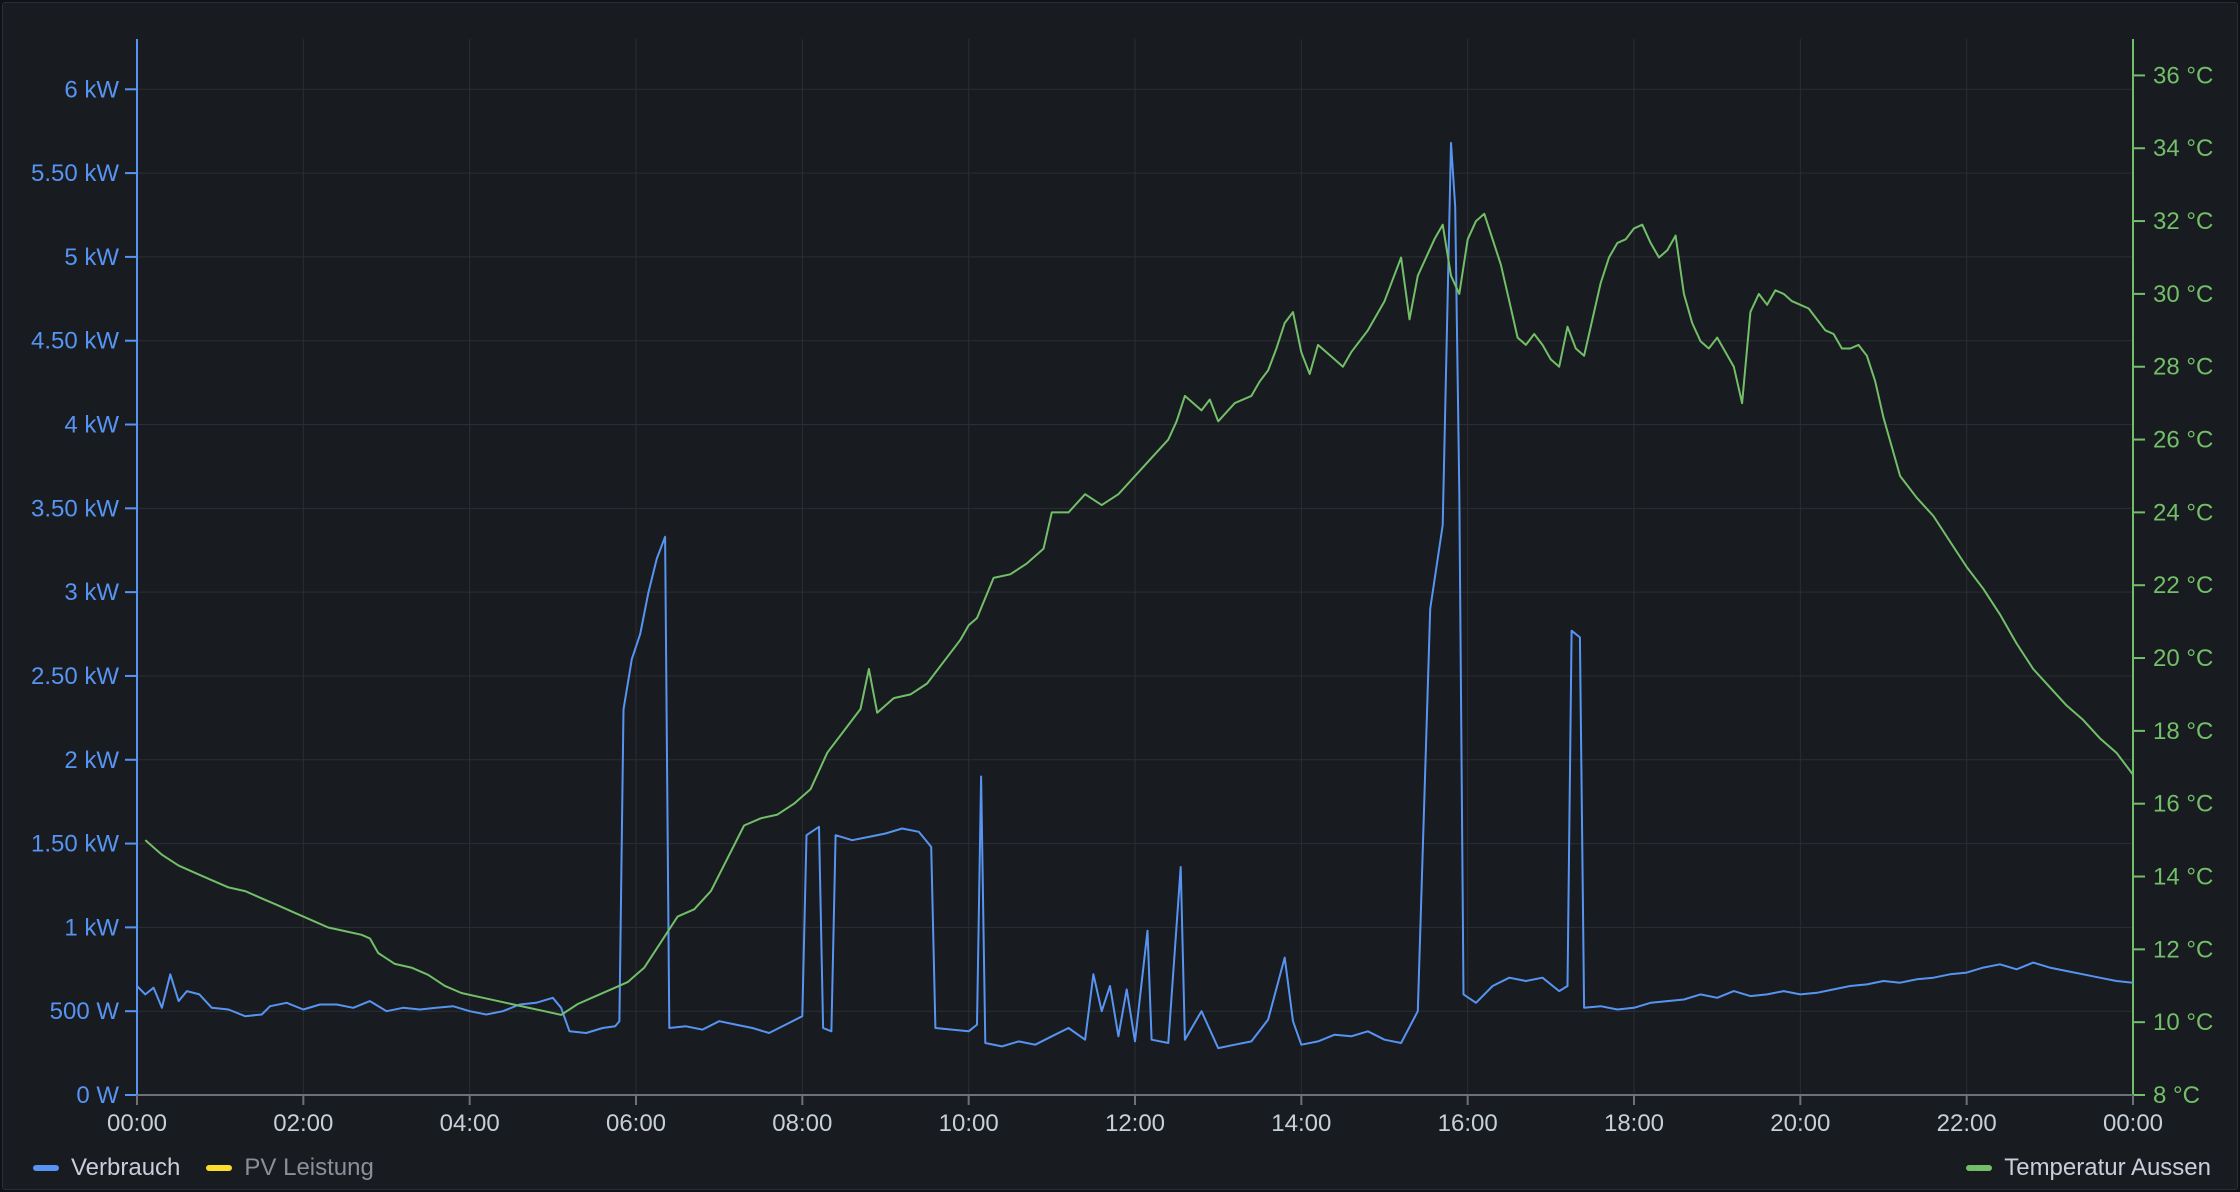  What do you see at coordinates (97, 1095) in the screenshot?
I see `y-left-tick-label: 0 W` at bounding box center [97, 1095].